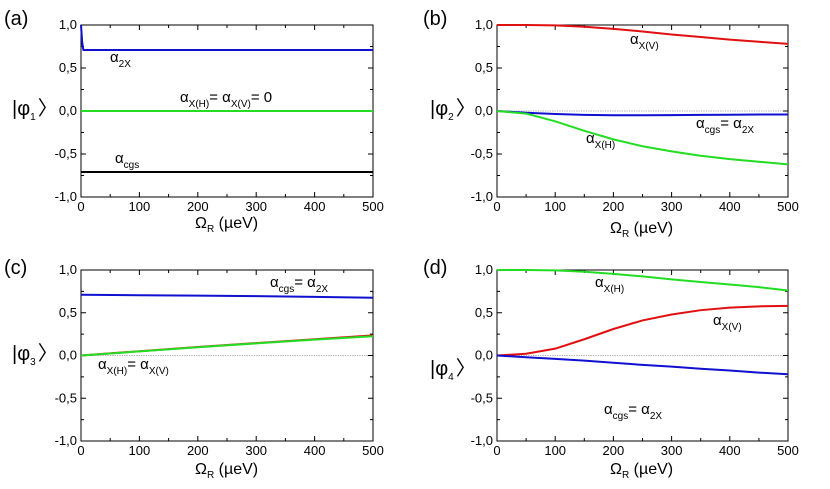 This screenshot has height=489, width=830. I want to click on panel-a-ytick-label: 1,0, so click(68, 24).